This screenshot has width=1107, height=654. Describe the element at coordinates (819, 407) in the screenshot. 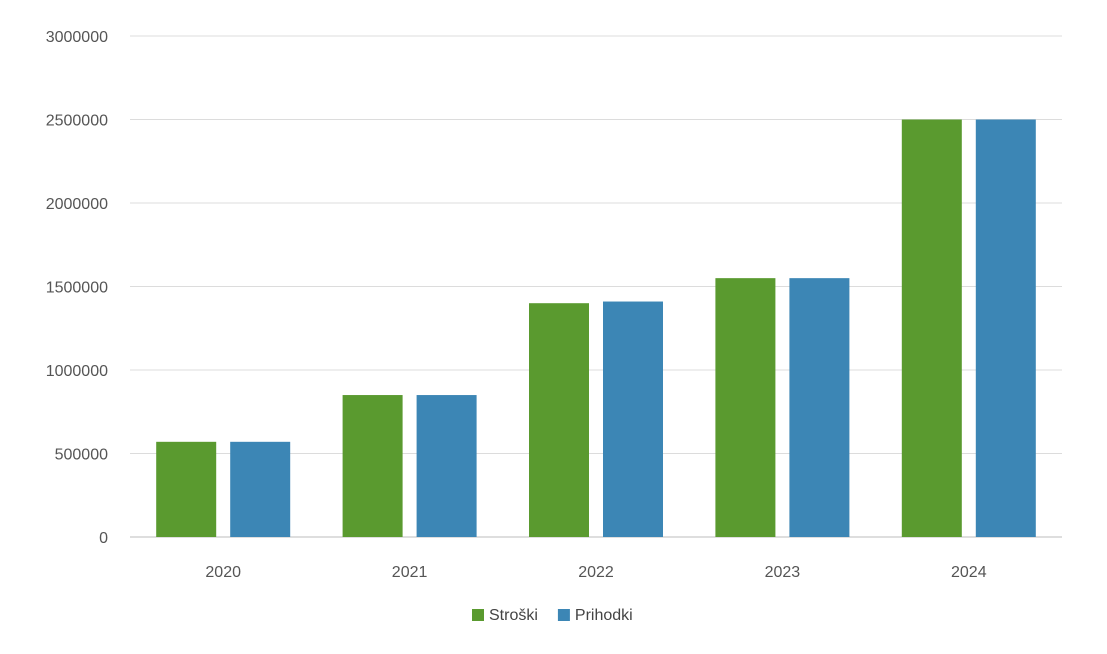

I see `bar-prihodki-2023` at that location.